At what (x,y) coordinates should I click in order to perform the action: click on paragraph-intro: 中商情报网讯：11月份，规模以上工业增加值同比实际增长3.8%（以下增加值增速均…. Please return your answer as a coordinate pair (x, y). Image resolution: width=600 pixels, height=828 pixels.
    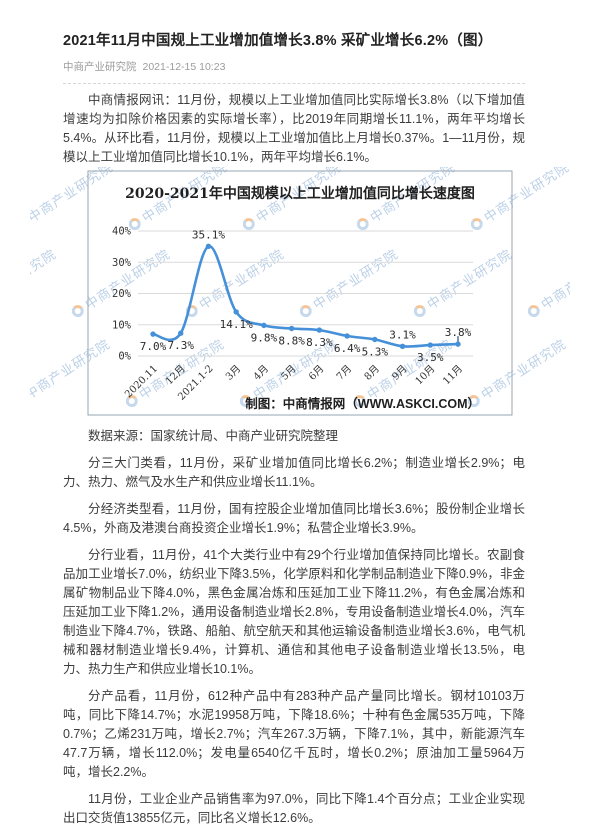
    Looking at the image, I should click on (294, 128).